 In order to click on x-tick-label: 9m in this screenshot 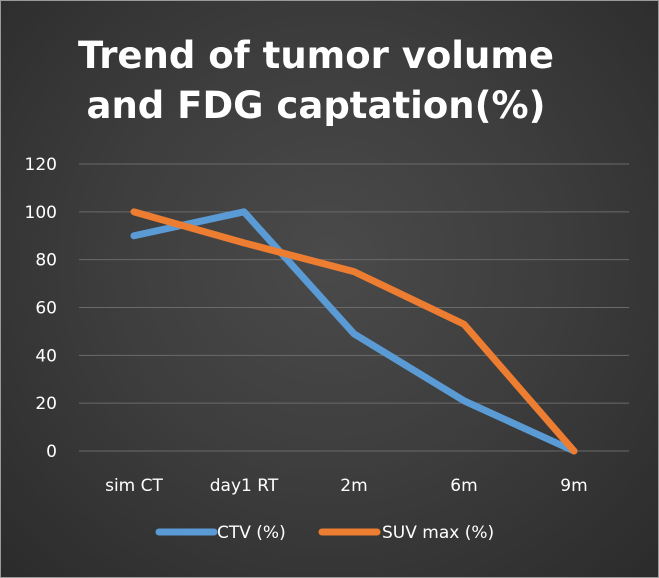, I will do `click(573, 486)`.